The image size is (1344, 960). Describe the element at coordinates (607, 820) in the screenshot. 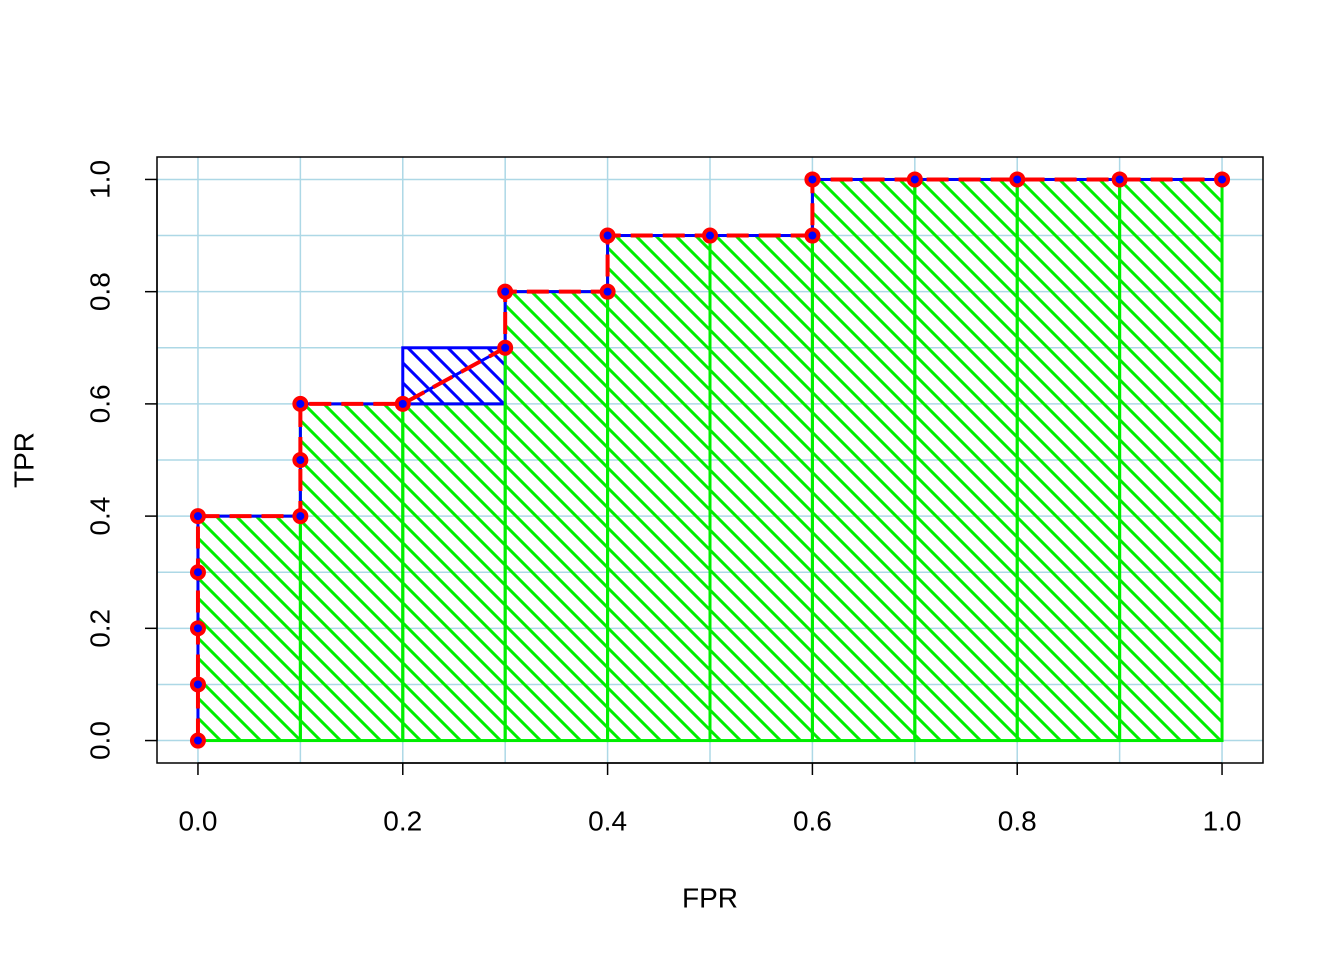

I see `x-tick-label: 0.4` at that location.